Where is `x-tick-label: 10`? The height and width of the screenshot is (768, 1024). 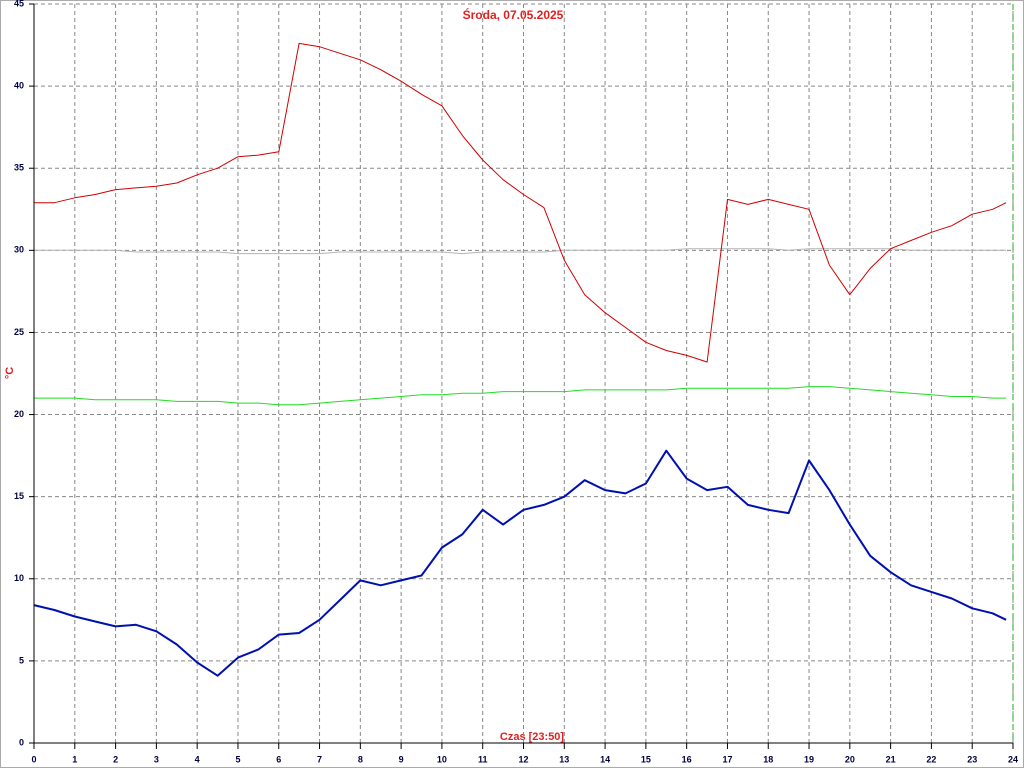 x-tick-label: 10 is located at coordinates (442, 759).